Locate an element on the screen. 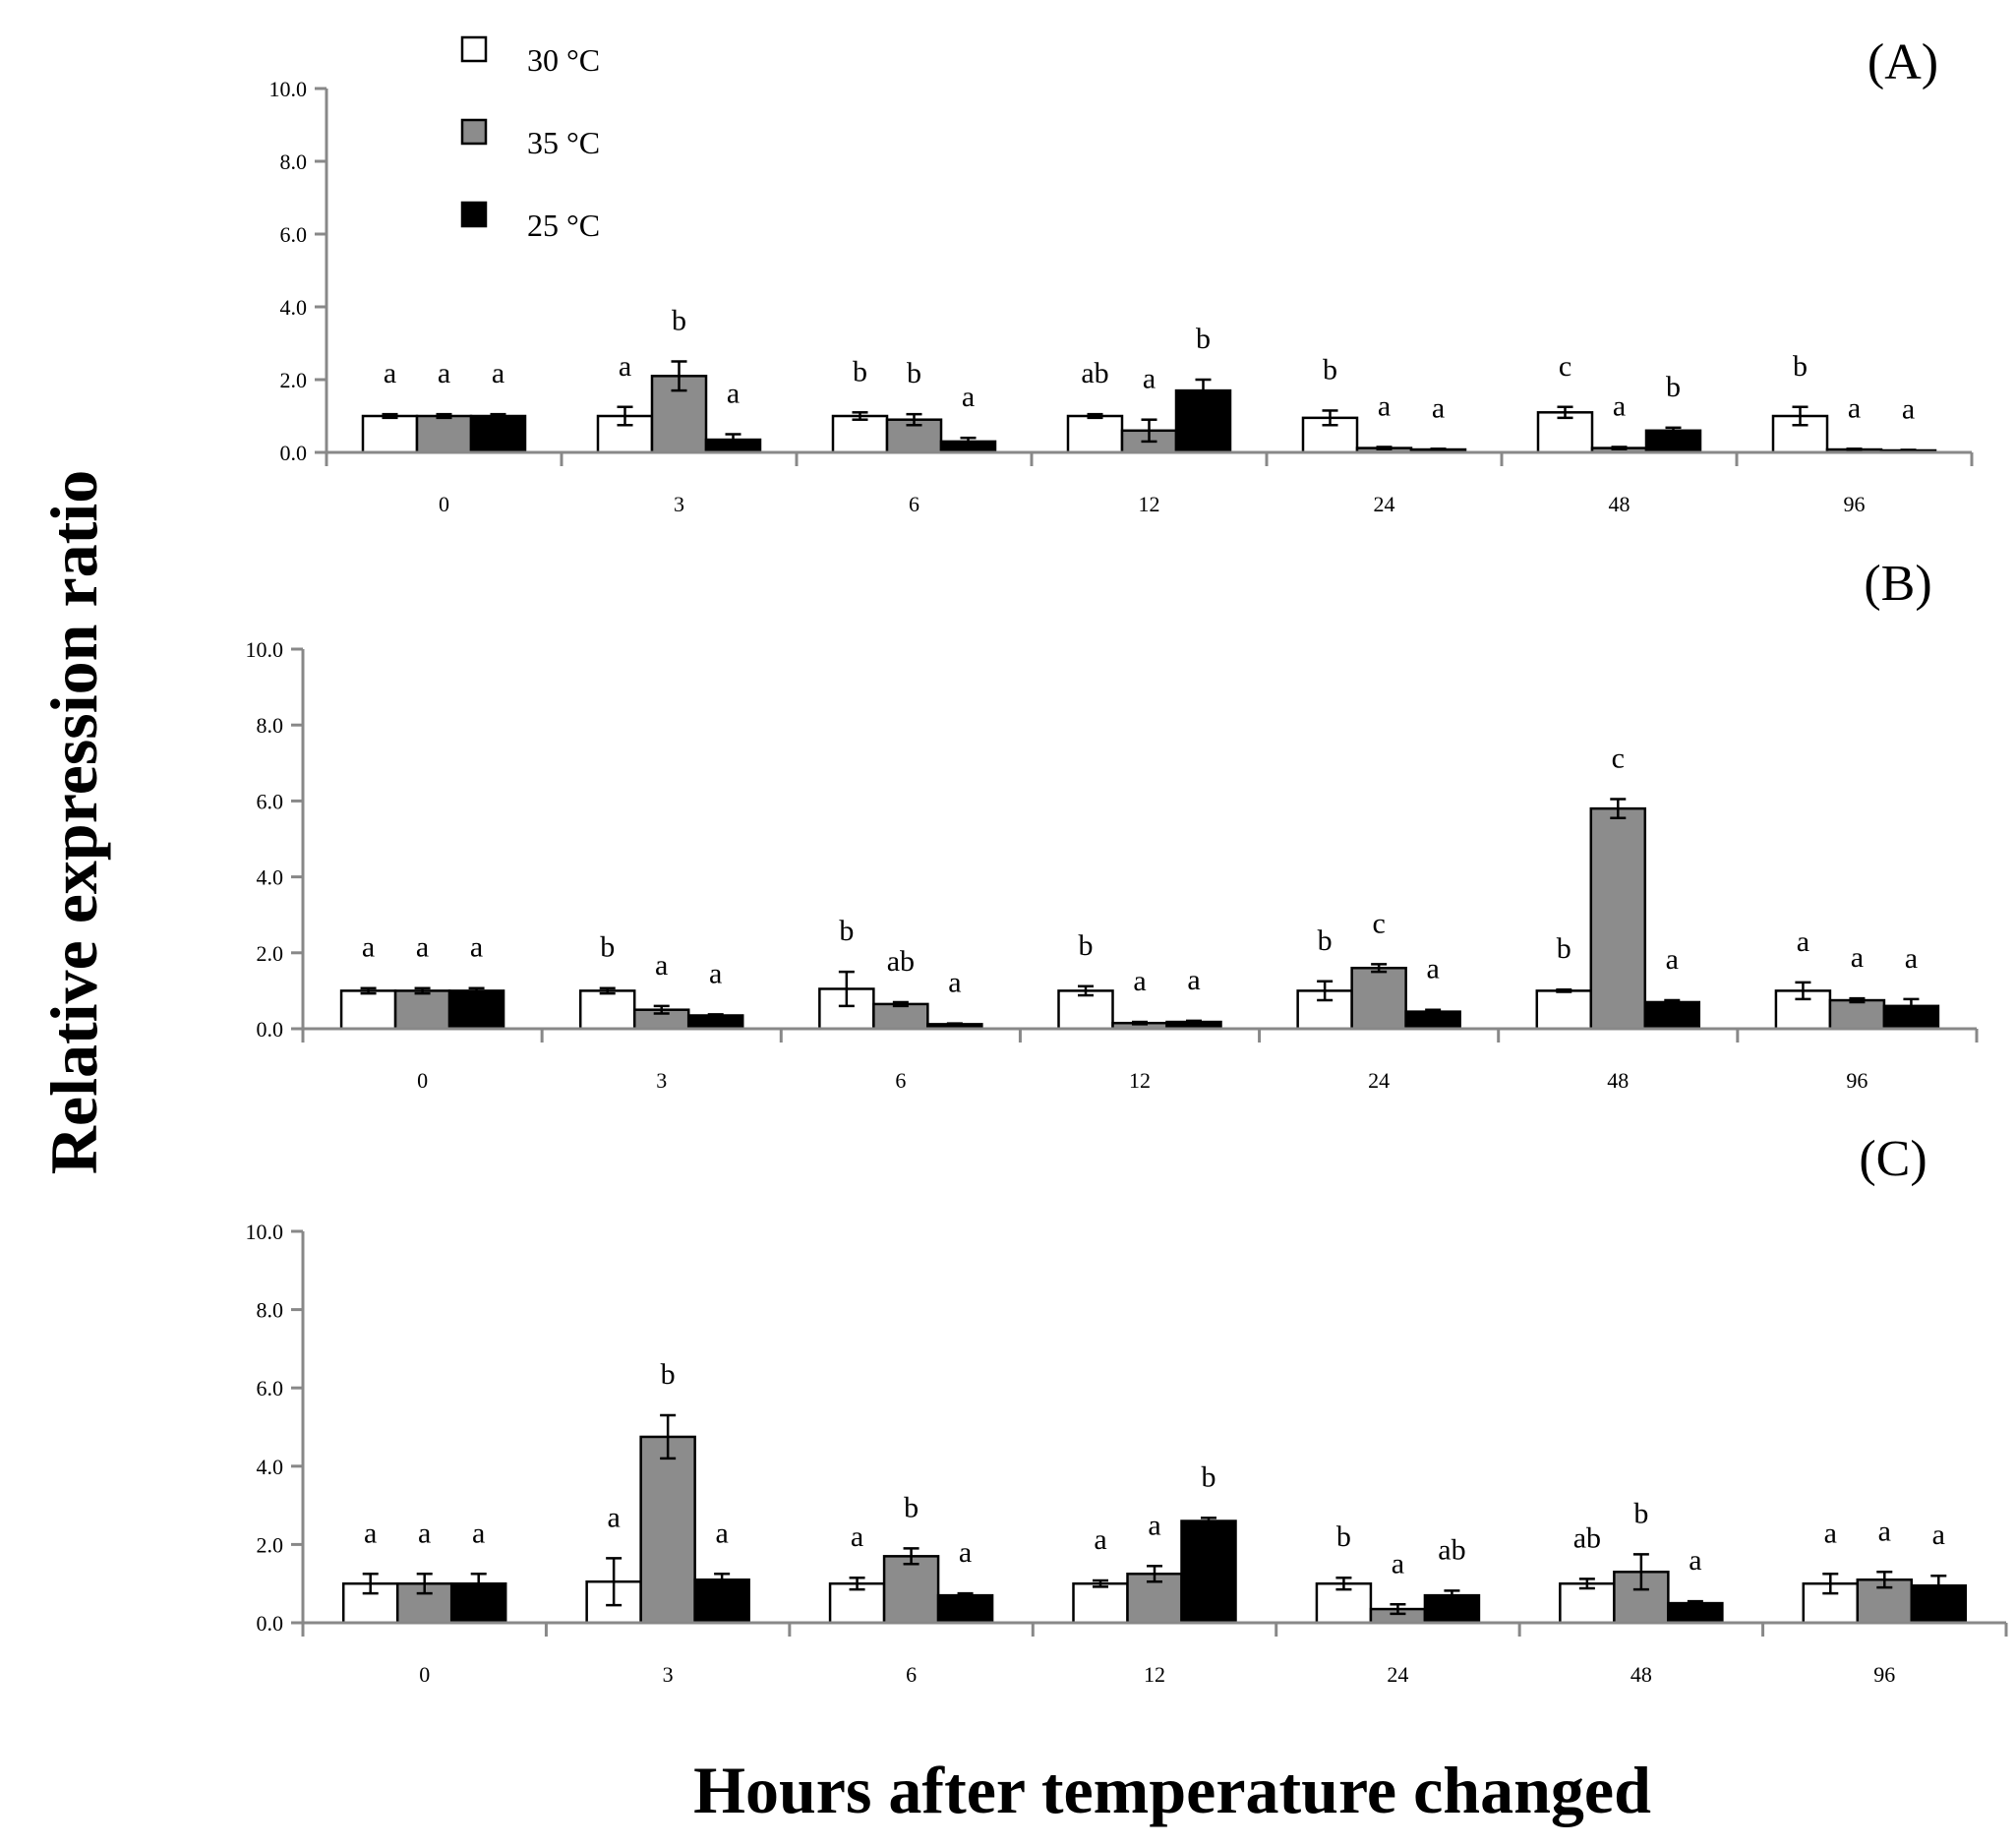  legend-label-25c: 25 °C is located at coordinates (563, 225).